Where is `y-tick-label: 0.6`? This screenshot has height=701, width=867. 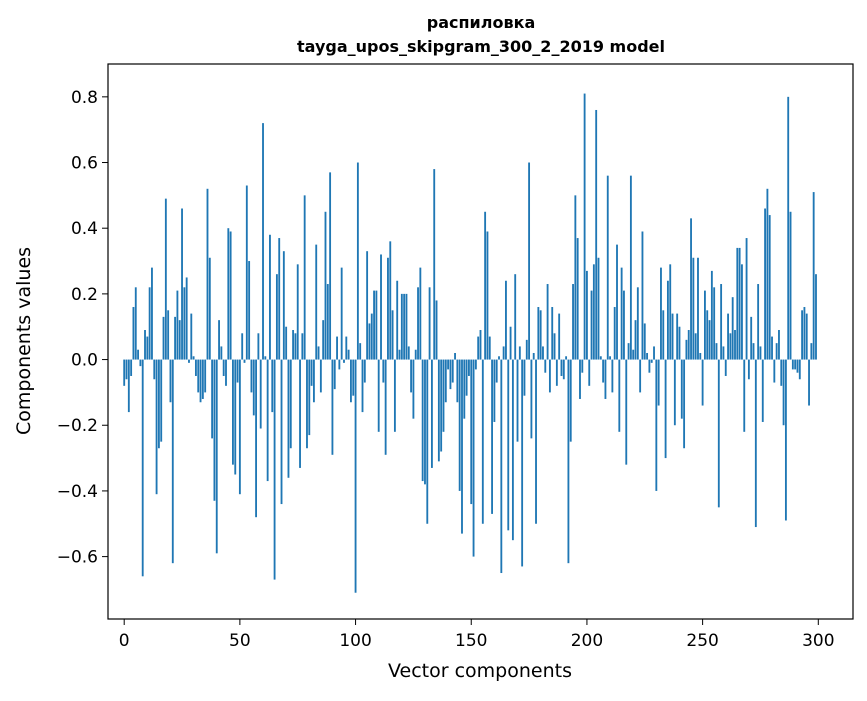 y-tick-label: 0.6 is located at coordinates (84, 164).